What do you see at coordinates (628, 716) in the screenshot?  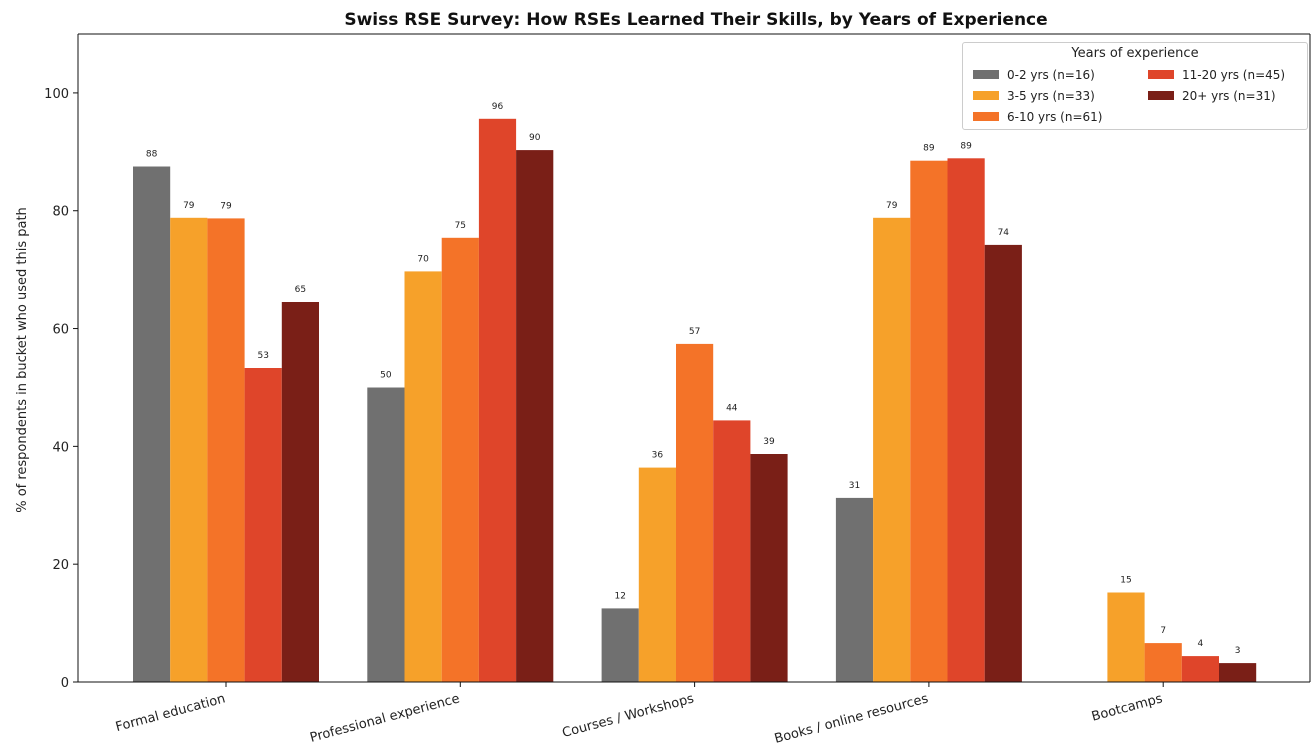 I see `x-tick-label: Courses / Workshops` at bounding box center [628, 716].